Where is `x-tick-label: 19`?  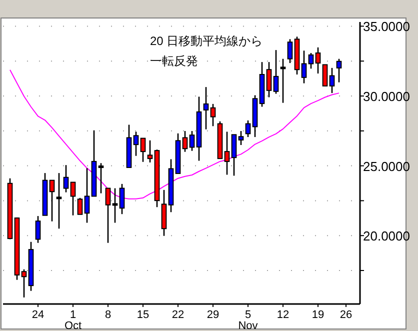 x-tick-label: 19 is located at coordinates (318, 315).